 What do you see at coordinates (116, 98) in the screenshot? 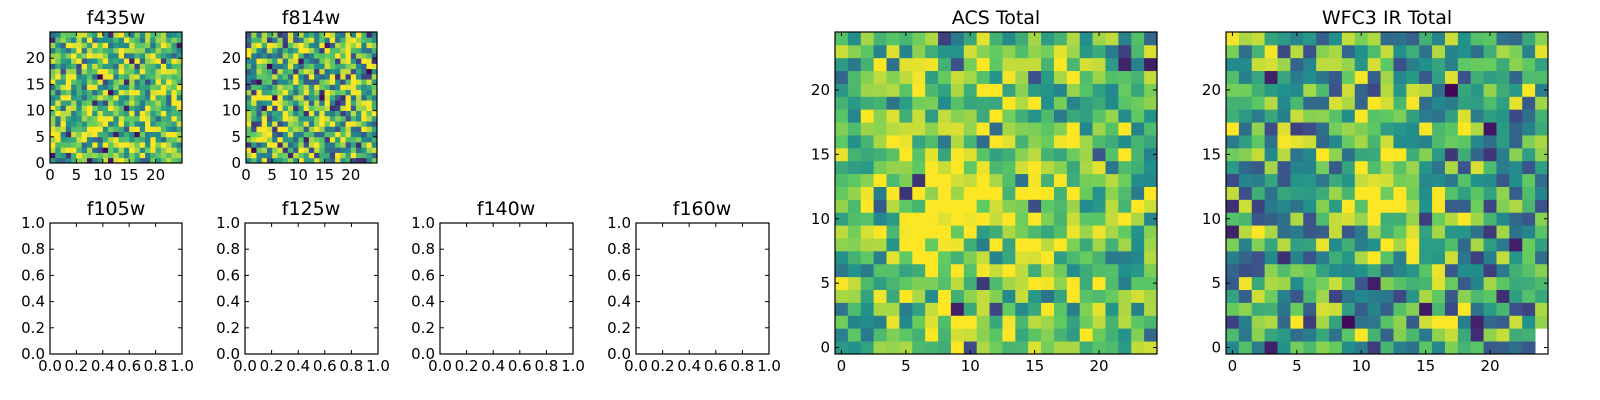
I see `heatmap-cells-f435w` at bounding box center [116, 98].